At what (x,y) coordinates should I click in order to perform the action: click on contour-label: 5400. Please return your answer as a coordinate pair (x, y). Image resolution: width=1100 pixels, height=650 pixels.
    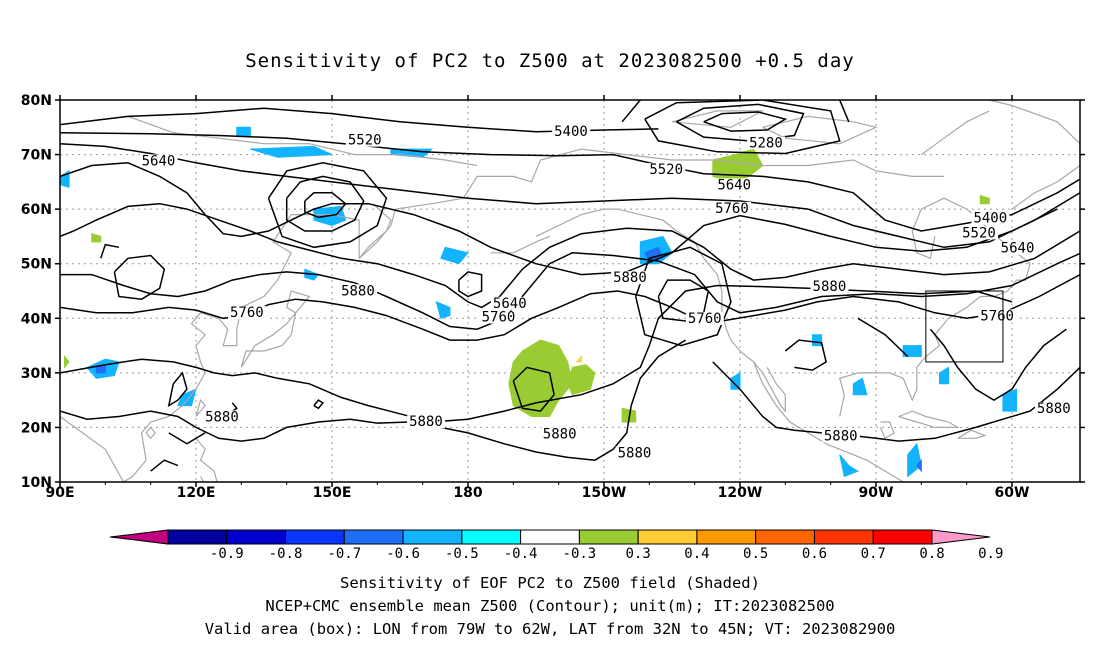
    Looking at the image, I should click on (571, 132).